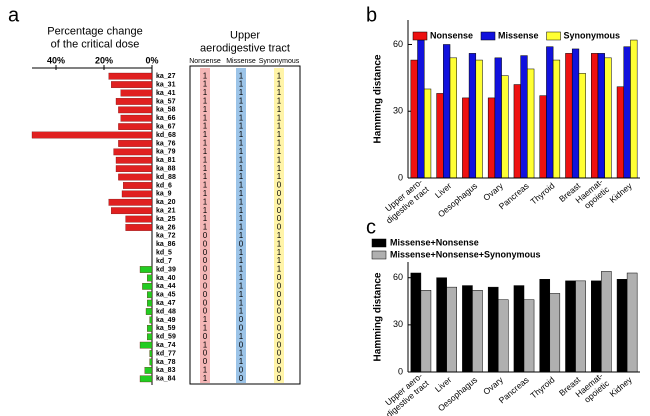 This screenshot has width=650, height=416. I want to click on row-label: kd_77, so click(166, 353).